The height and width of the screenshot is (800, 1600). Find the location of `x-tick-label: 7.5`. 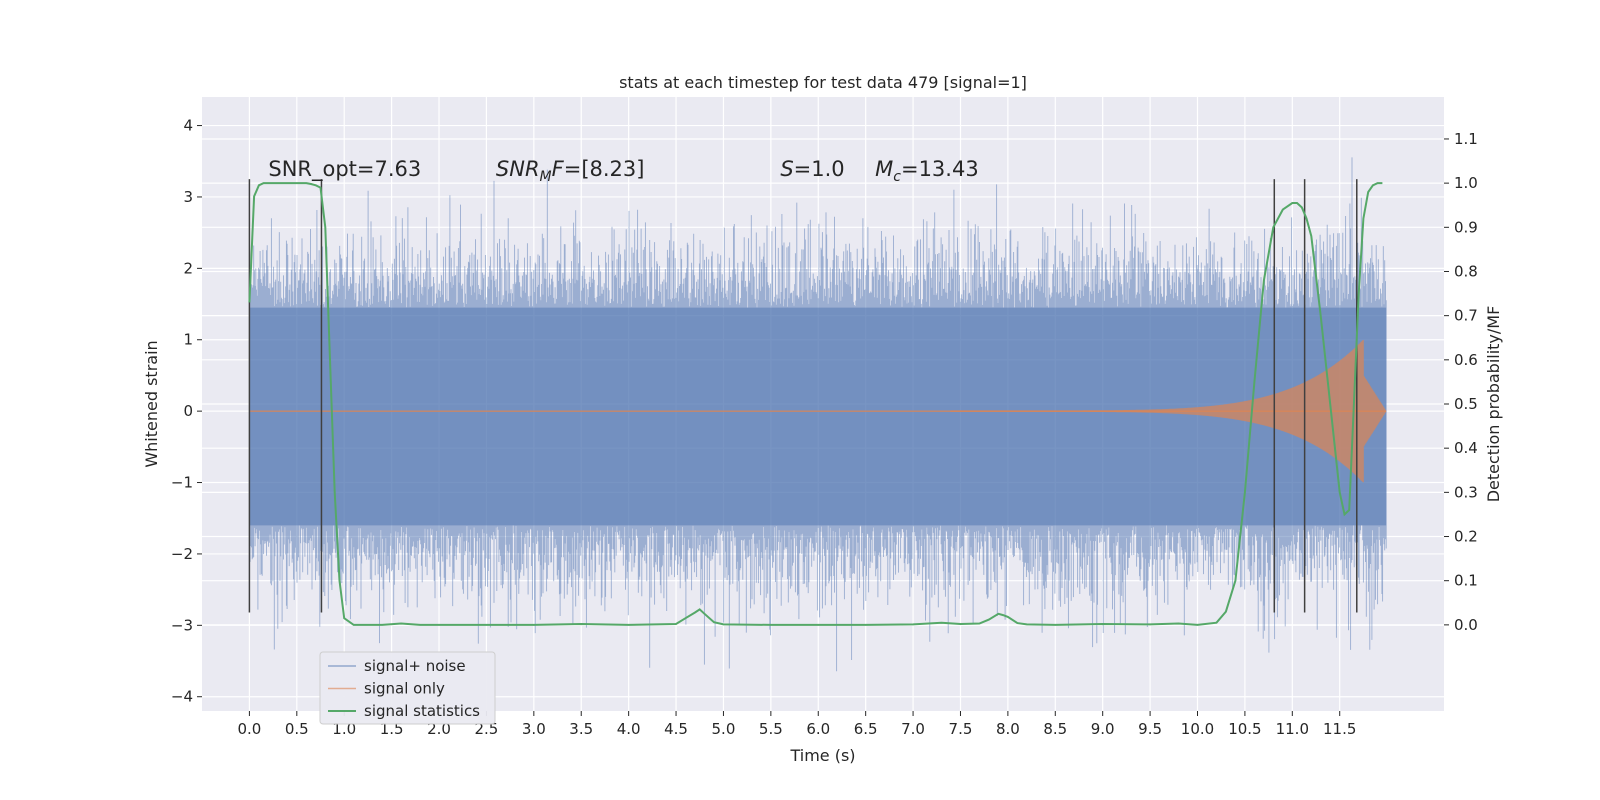

x-tick-label: 7.5 is located at coordinates (961, 729).